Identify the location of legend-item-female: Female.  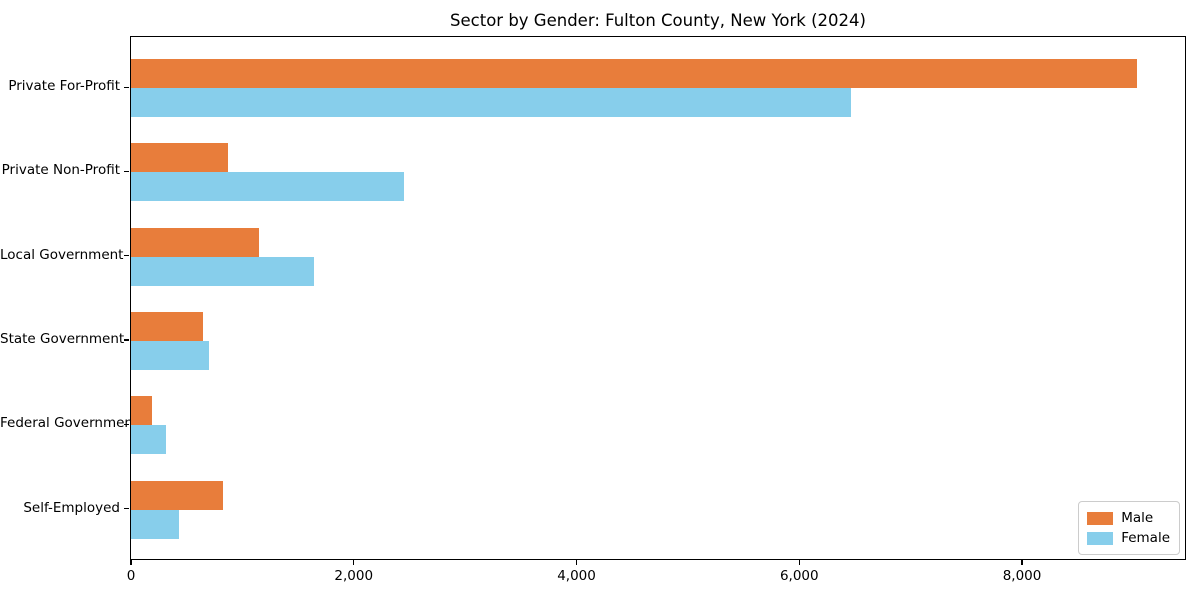
(1128, 538).